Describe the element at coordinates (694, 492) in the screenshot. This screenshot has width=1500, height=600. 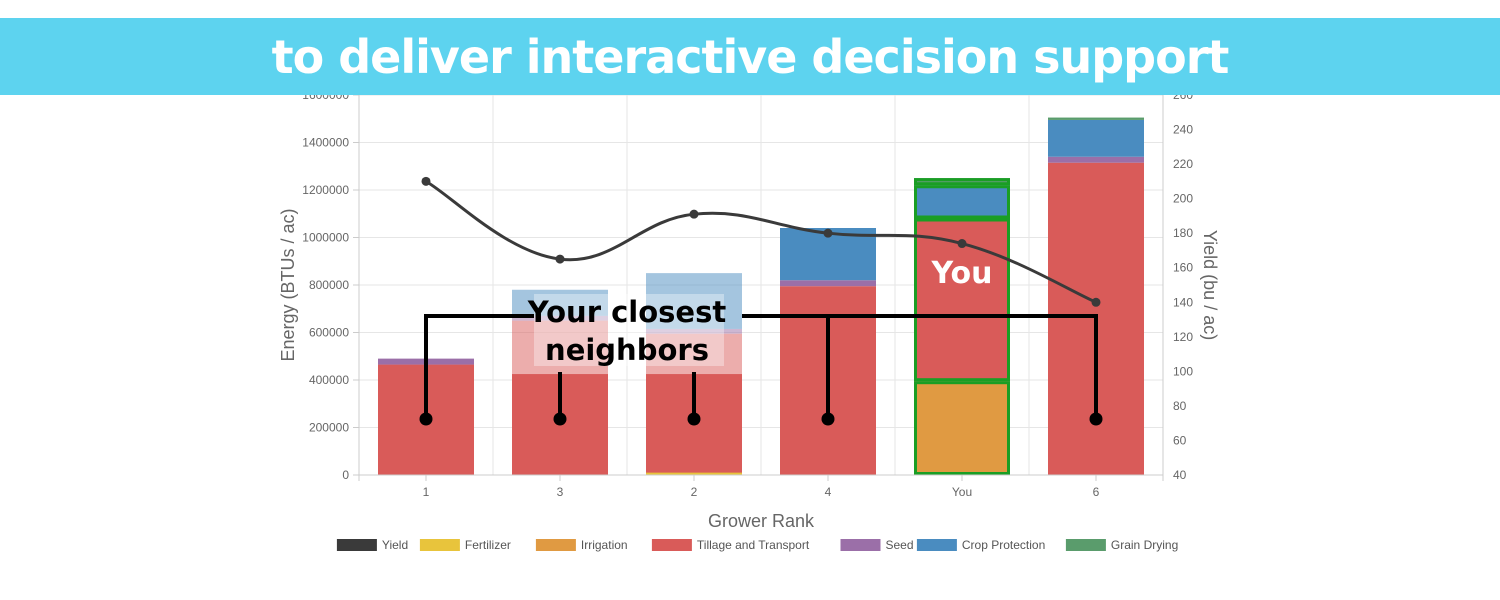
I see `x-tick-label: 2` at that location.